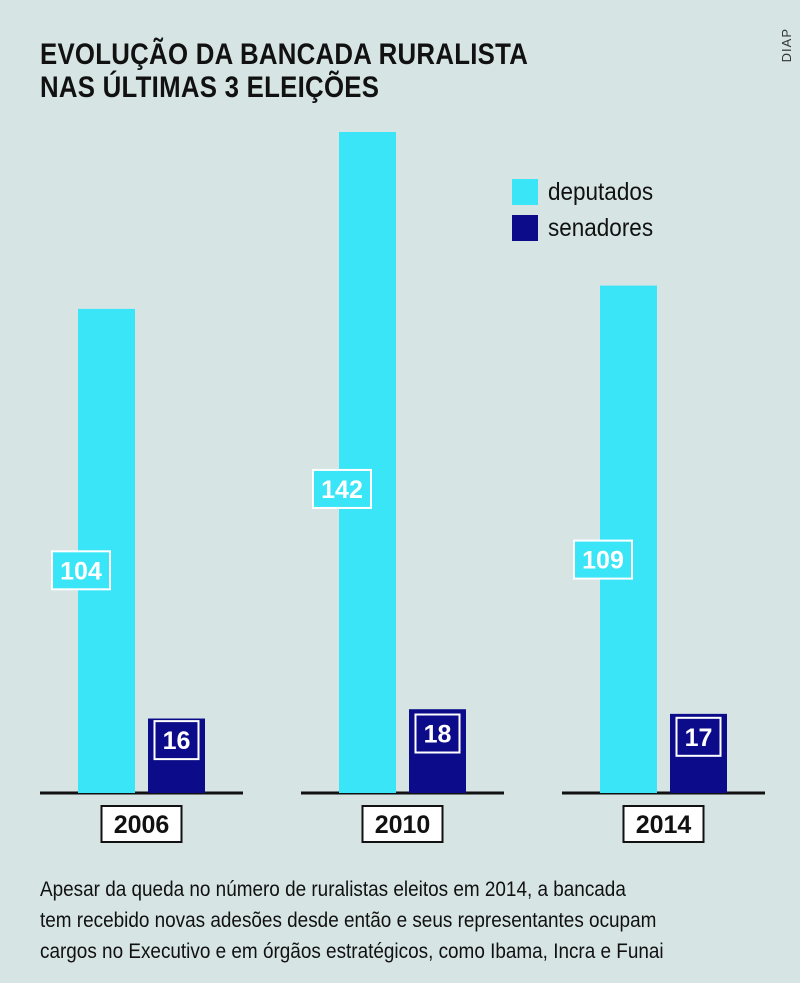  What do you see at coordinates (525, 192) in the screenshot?
I see `legend-swatch-deputados` at bounding box center [525, 192].